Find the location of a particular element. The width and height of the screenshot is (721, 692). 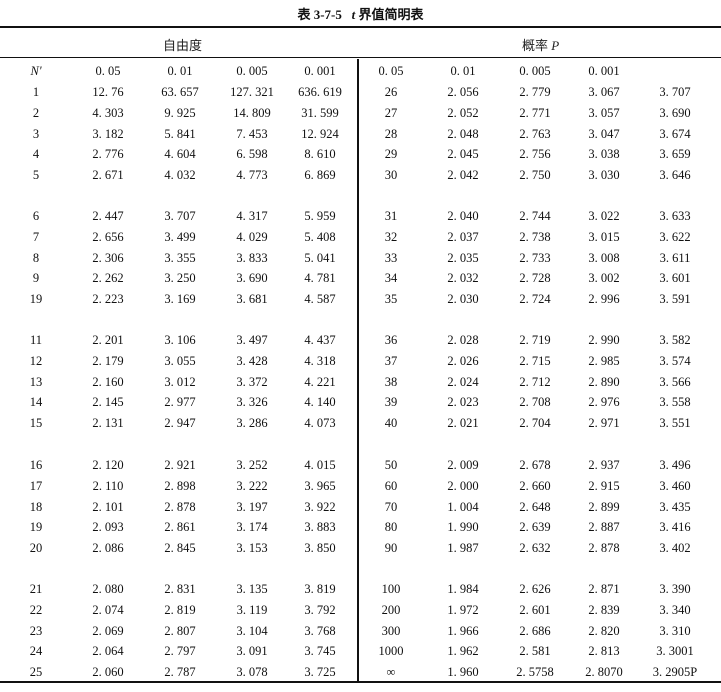

value-cell: 4. 140 is located at coordinates (320, 402).